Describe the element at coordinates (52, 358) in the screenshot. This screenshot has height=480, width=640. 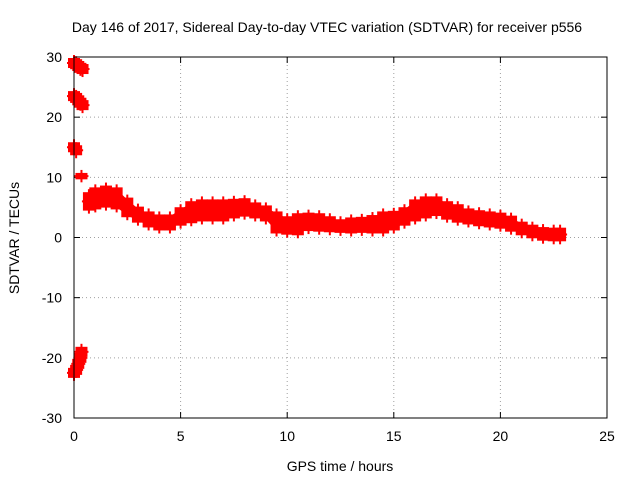
I see `y-tick-label: -20` at that location.